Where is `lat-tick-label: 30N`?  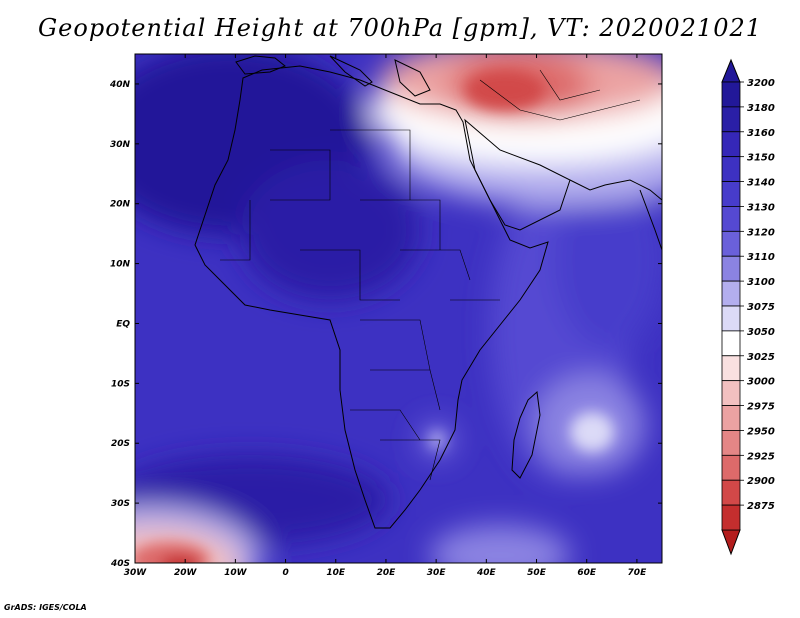 lat-tick-label: 30N is located at coordinates (120, 145).